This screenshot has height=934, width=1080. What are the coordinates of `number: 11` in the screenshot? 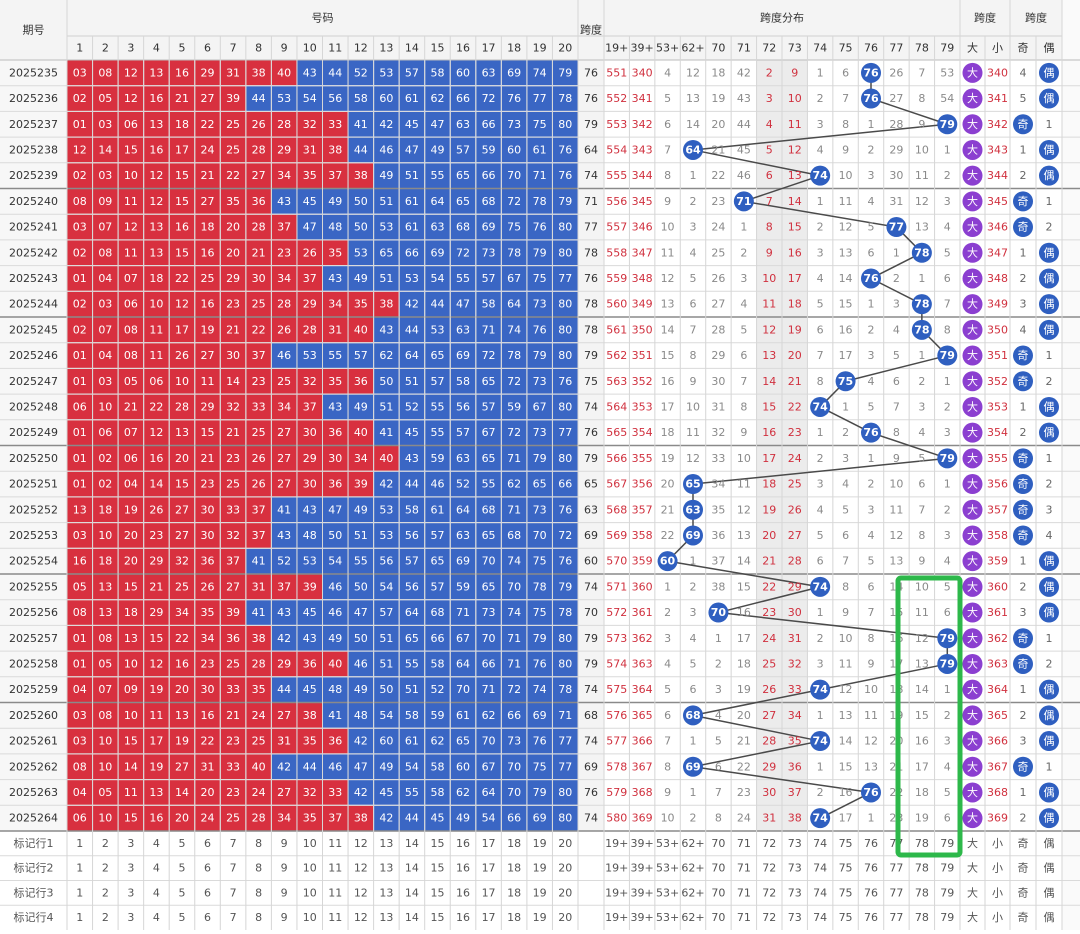 It's located at (131, 792).